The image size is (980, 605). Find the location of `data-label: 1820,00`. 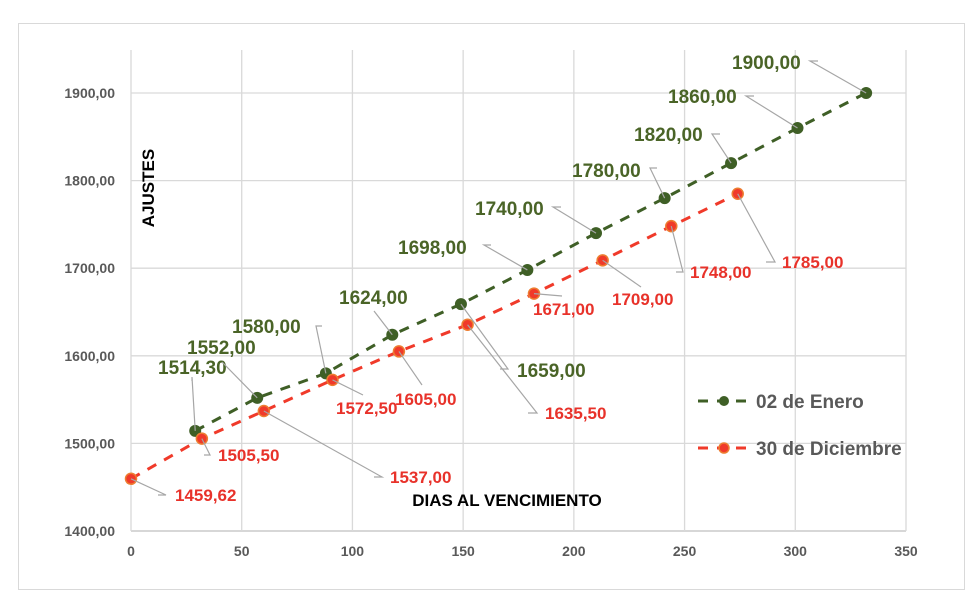

data-label: 1820,00 is located at coordinates (668, 135).